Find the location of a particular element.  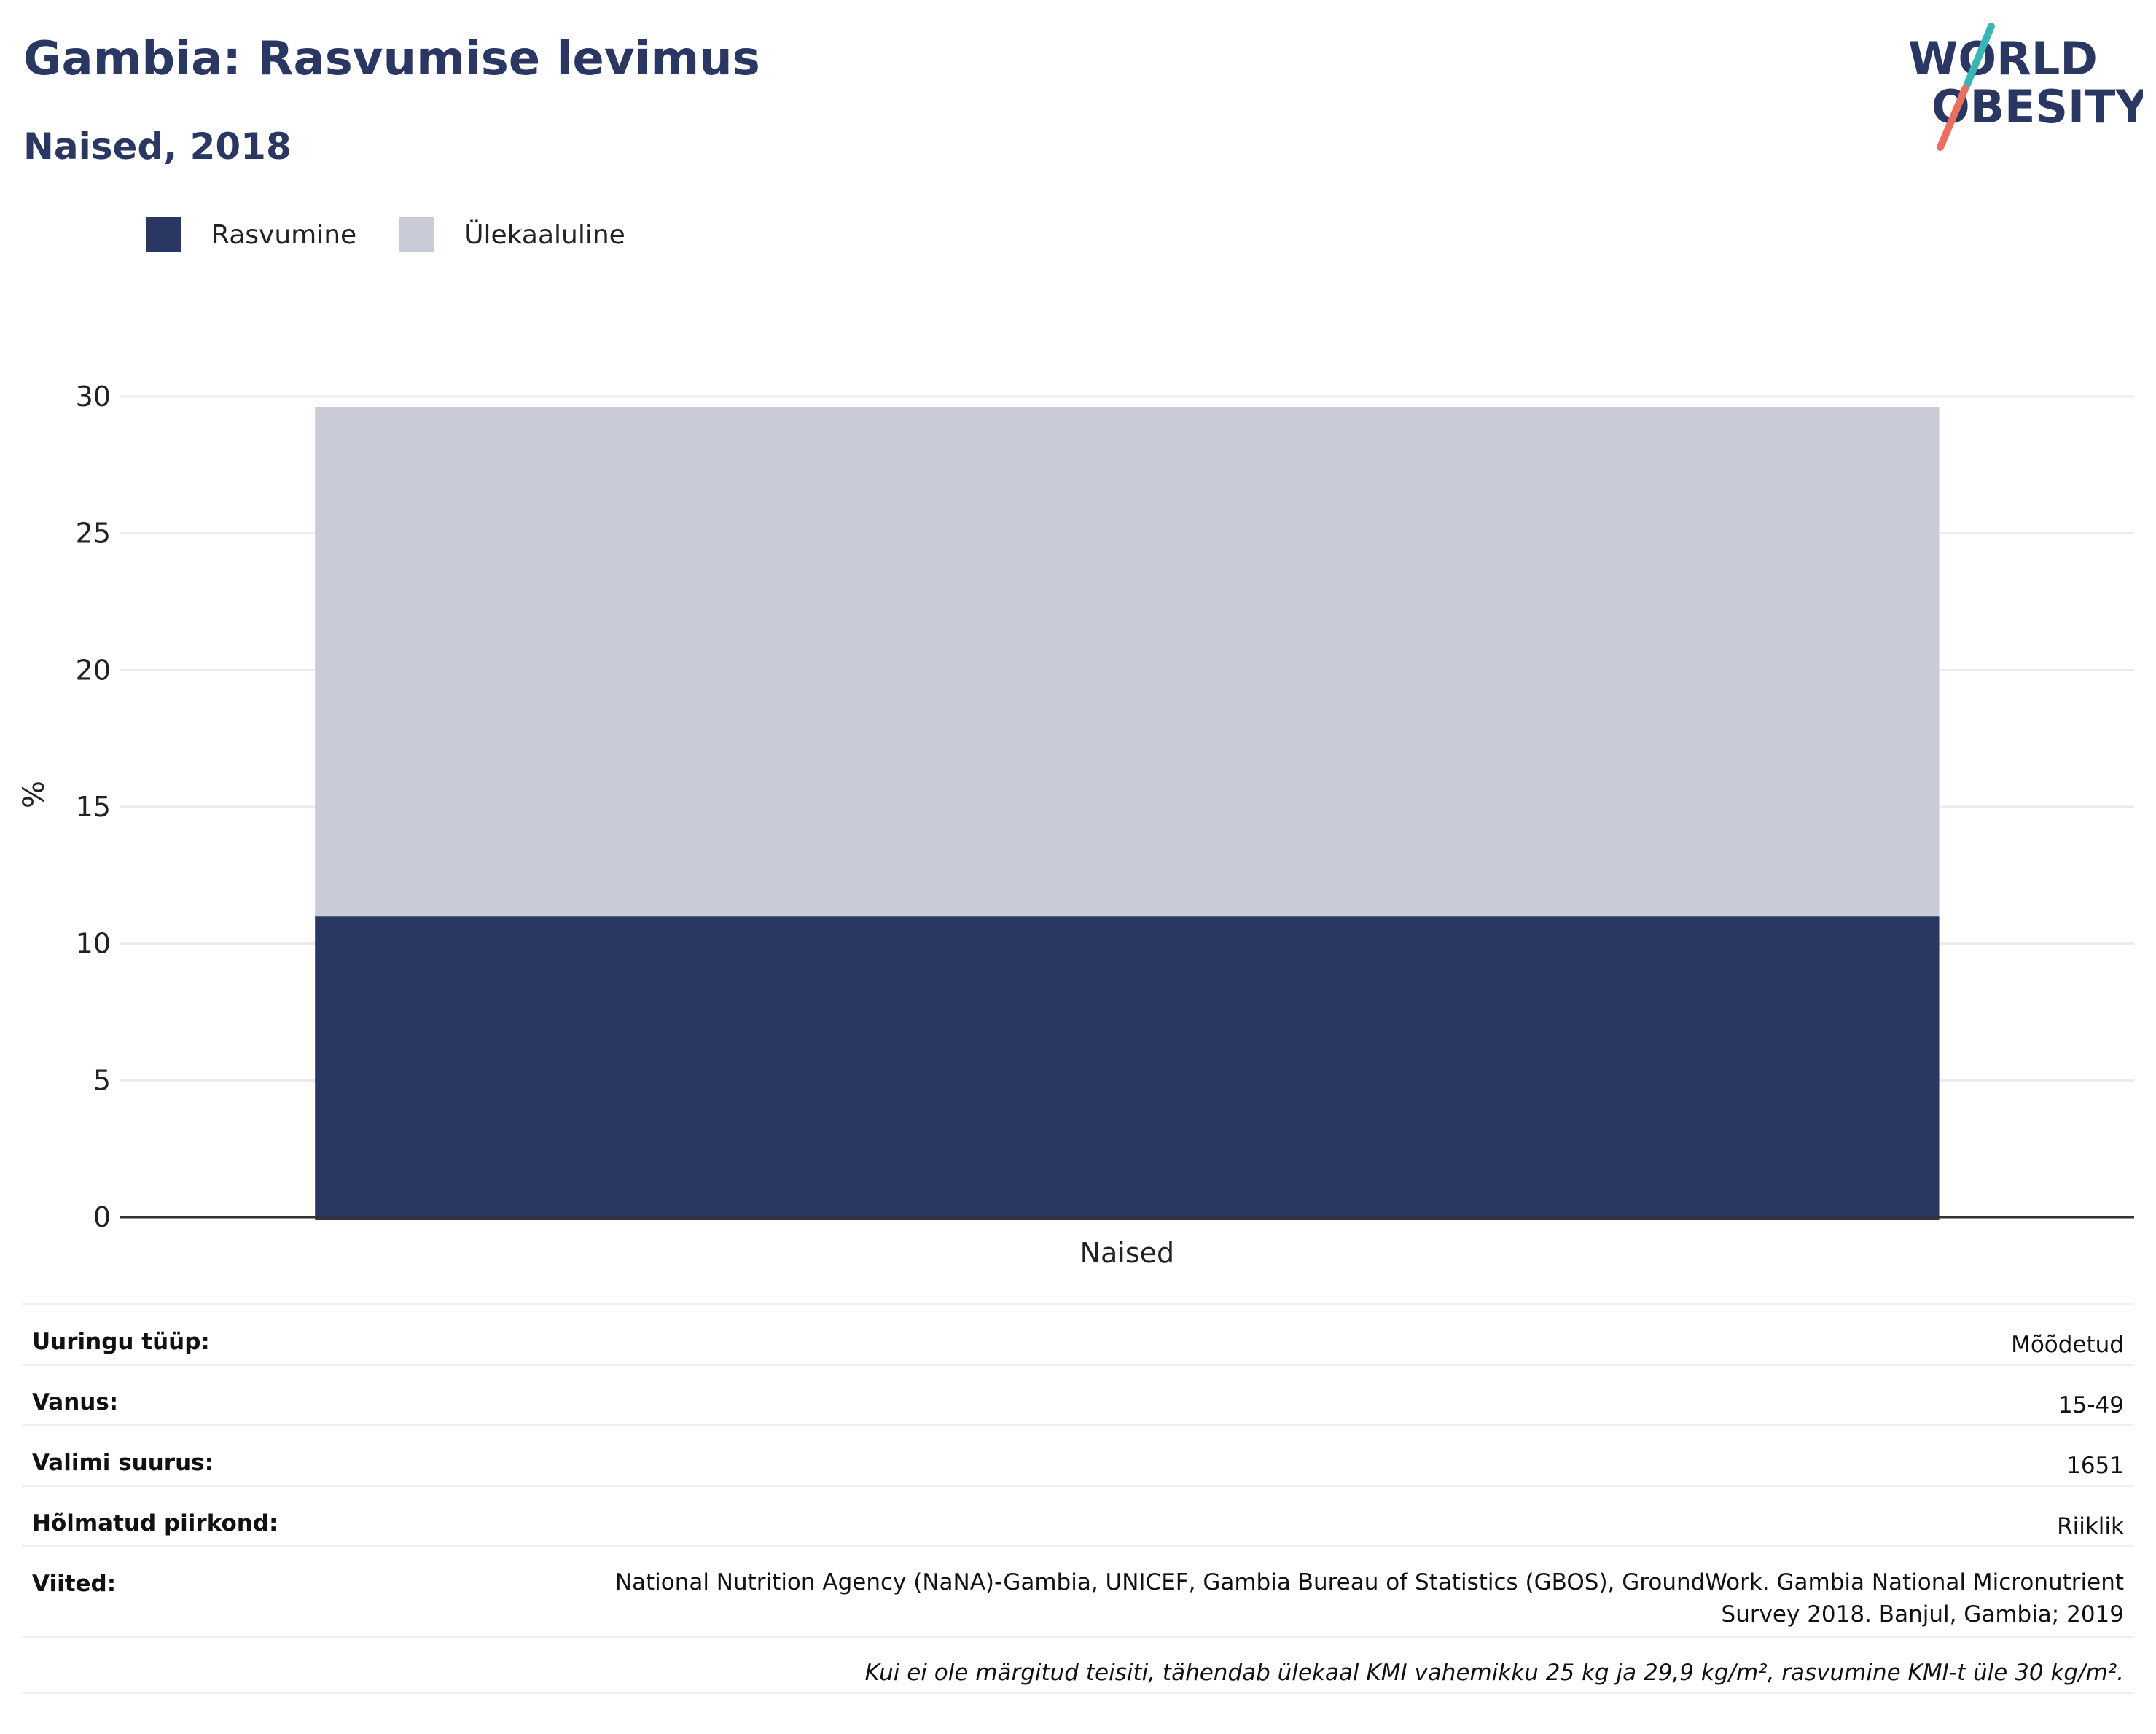

logo-slash-teal is located at coordinates (1979, 56).